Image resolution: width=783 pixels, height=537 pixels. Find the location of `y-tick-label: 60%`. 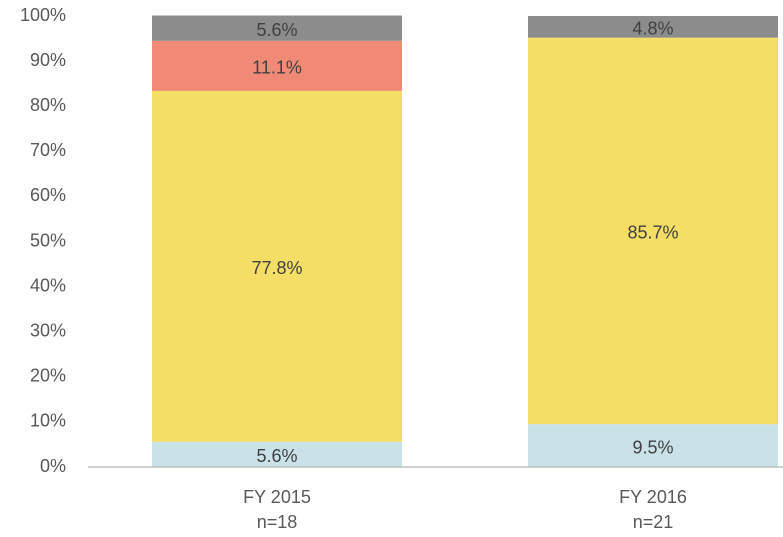

y-tick-label: 60% is located at coordinates (48, 195).